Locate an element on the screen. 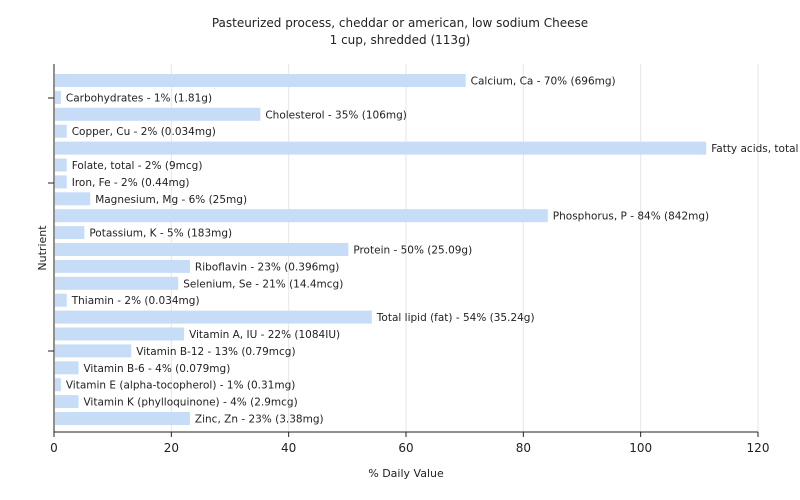 The image size is (800, 500). bar-label: Phosphorus, P - 84% (842mg) is located at coordinates (631, 217).